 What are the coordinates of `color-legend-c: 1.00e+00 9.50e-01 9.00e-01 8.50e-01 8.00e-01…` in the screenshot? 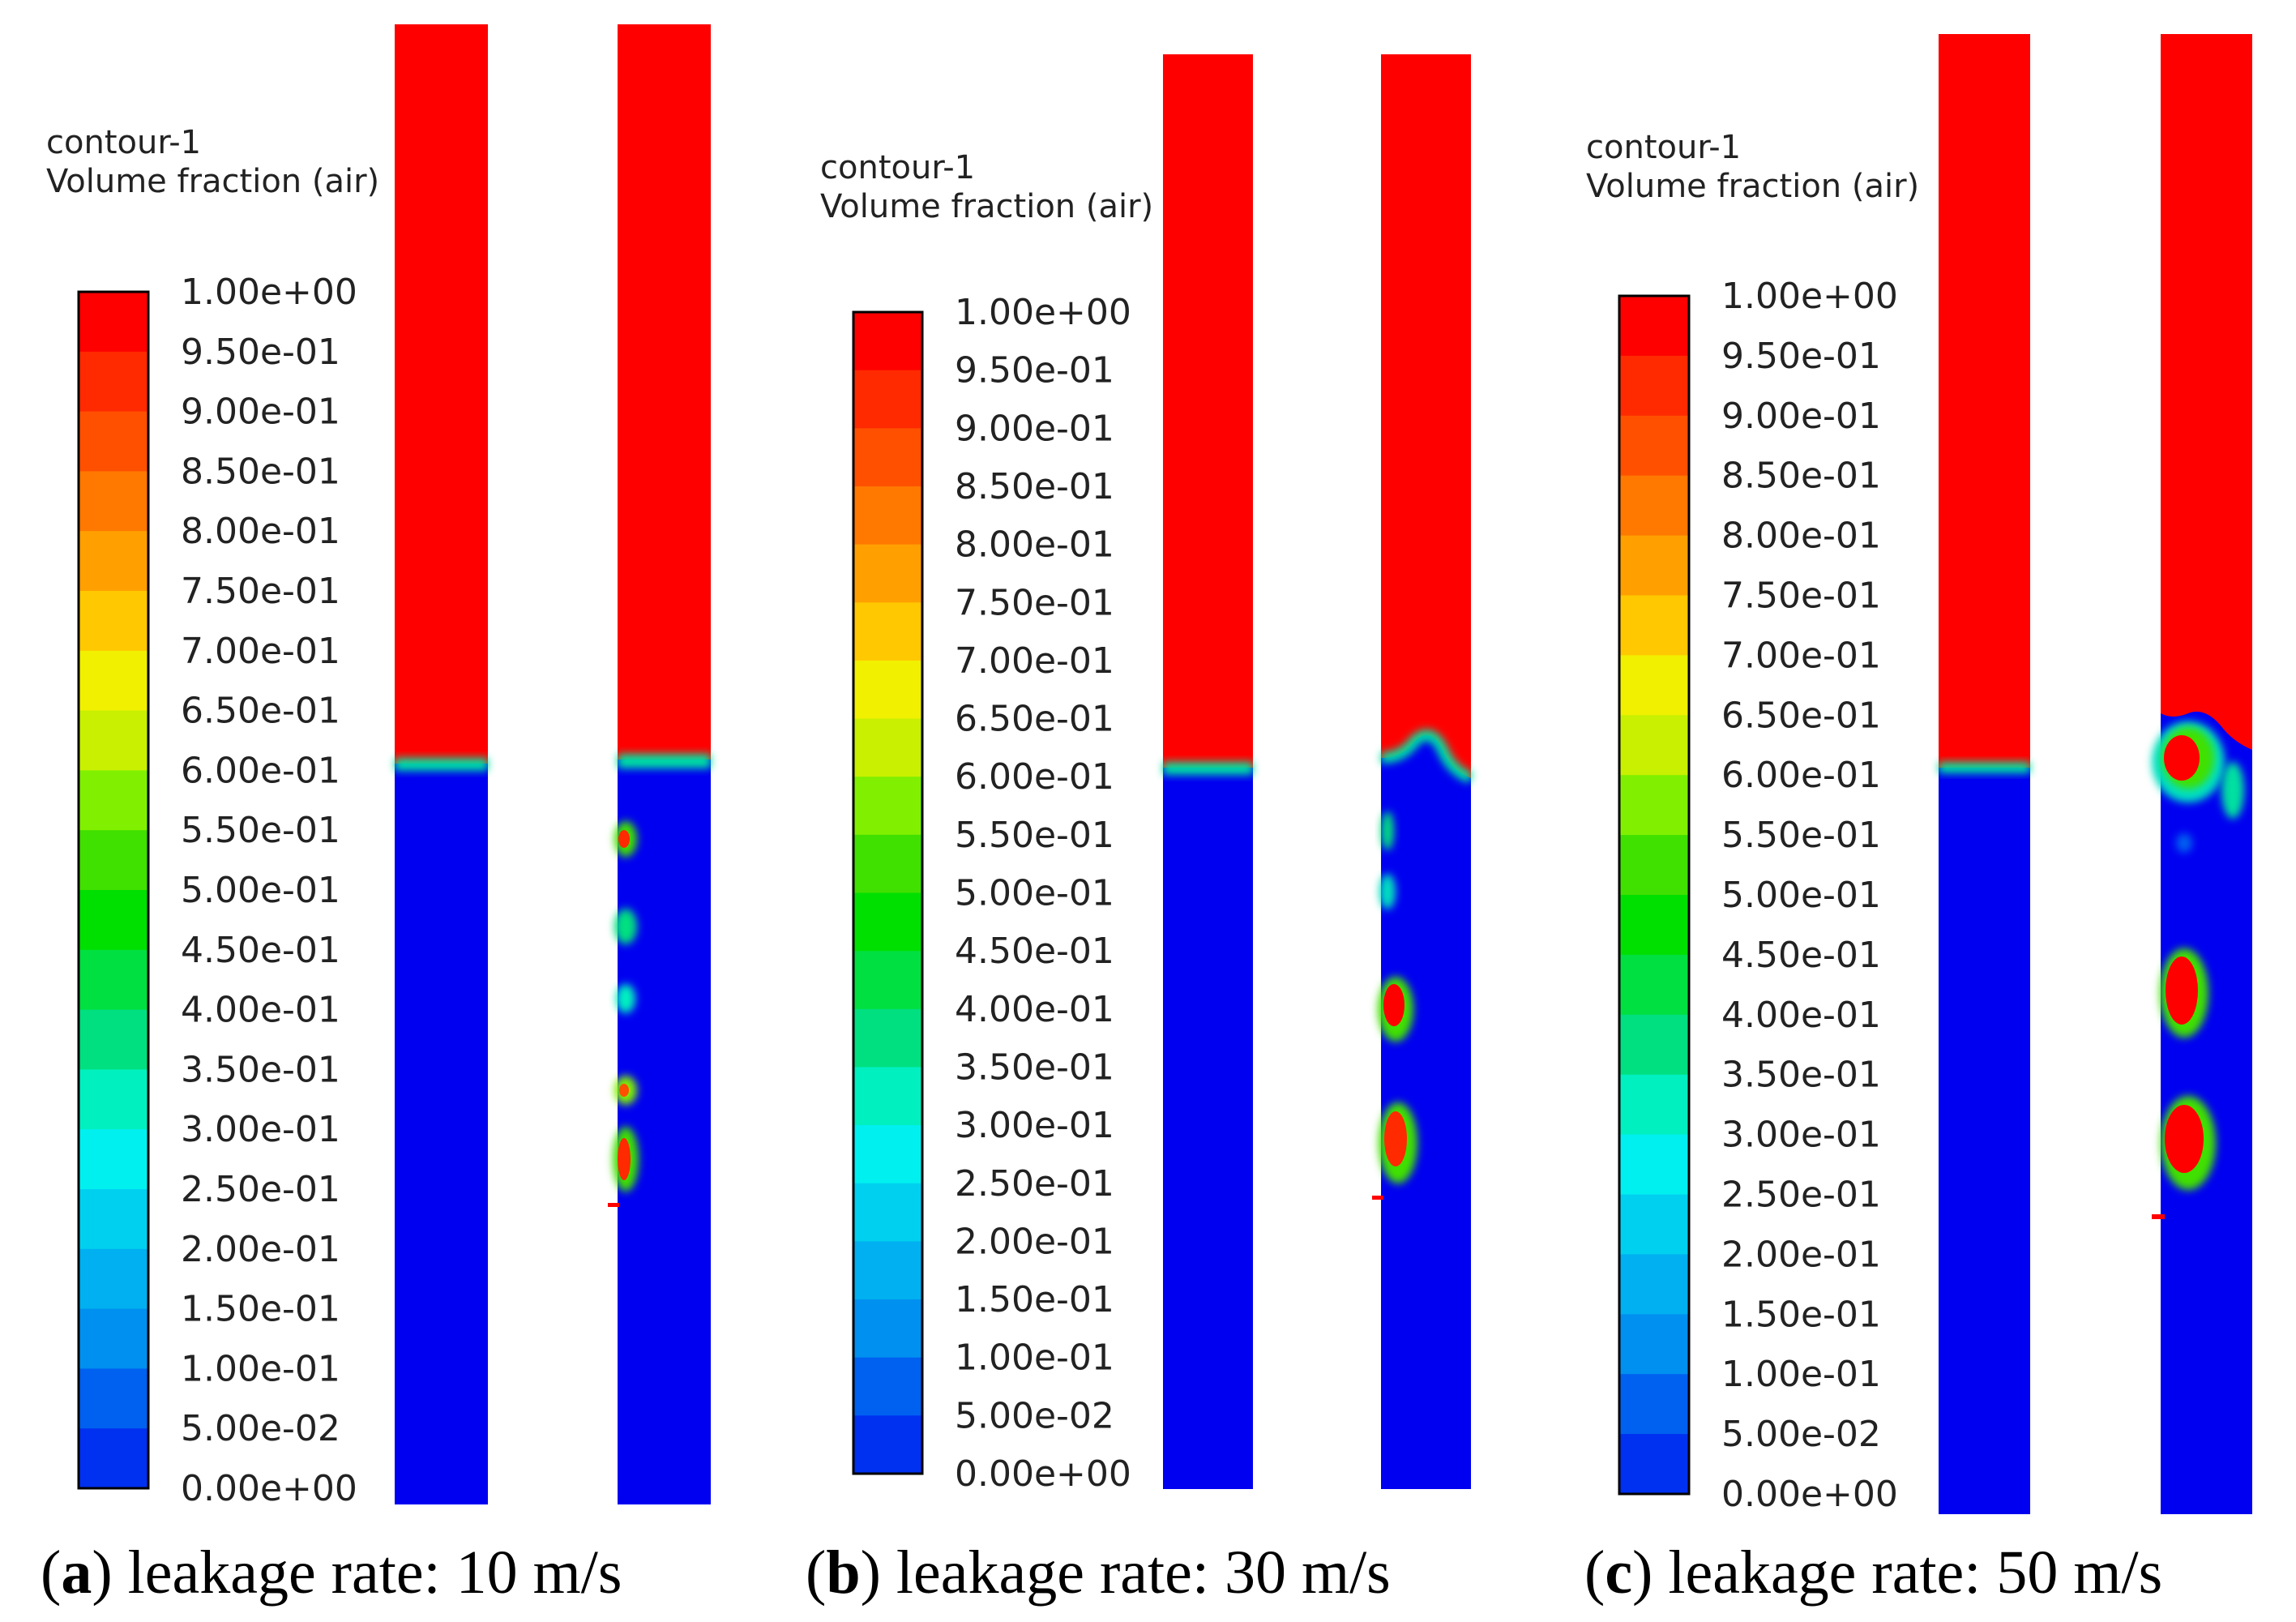 It's located at (1758, 895).